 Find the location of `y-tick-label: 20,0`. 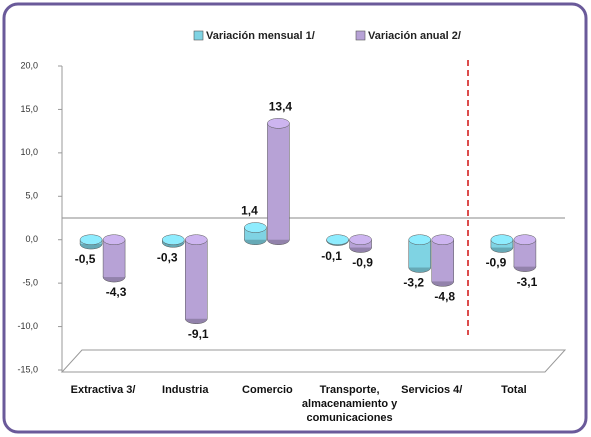

y-tick-label: 20,0 is located at coordinates (29, 65).